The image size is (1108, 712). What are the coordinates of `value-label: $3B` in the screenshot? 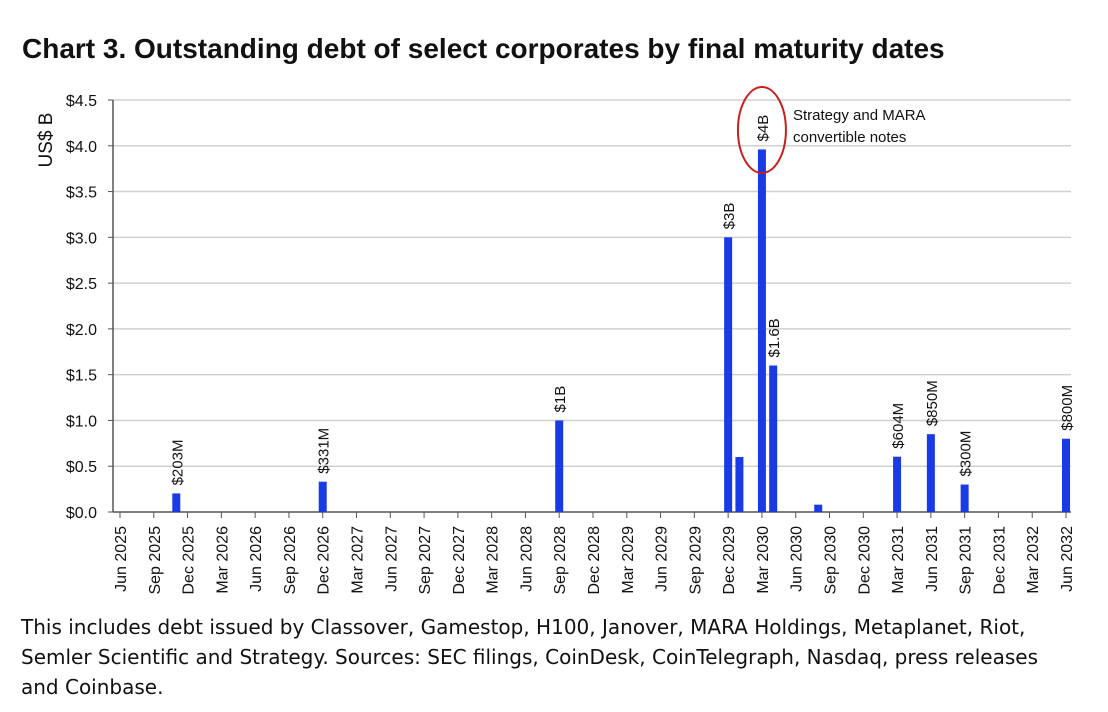 It's located at (729, 216).